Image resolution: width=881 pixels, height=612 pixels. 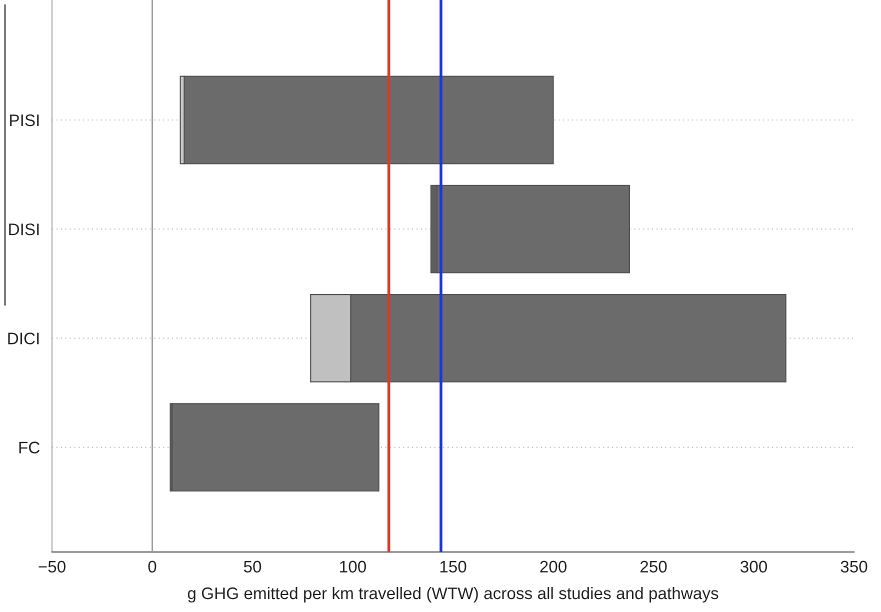 I want to click on y-tick-label: FC, so click(x=29, y=448).